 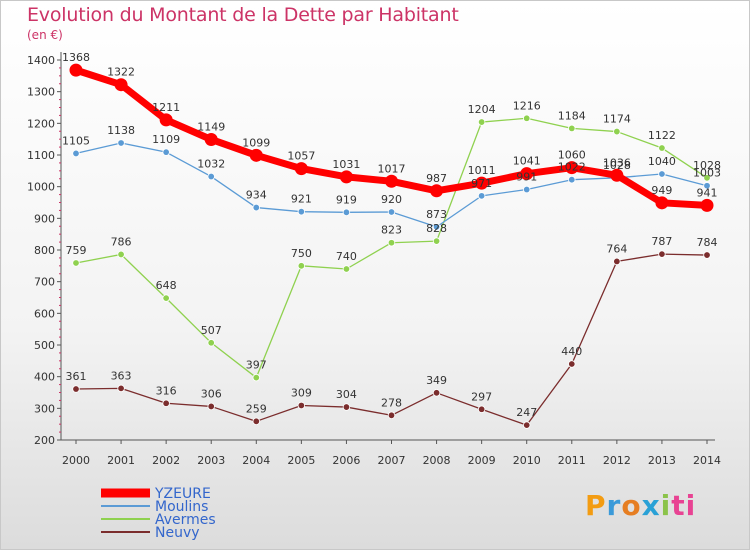 What do you see at coordinates (121, 72) in the screenshot?
I see `data-label-yzeure: 1322` at bounding box center [121, 72].